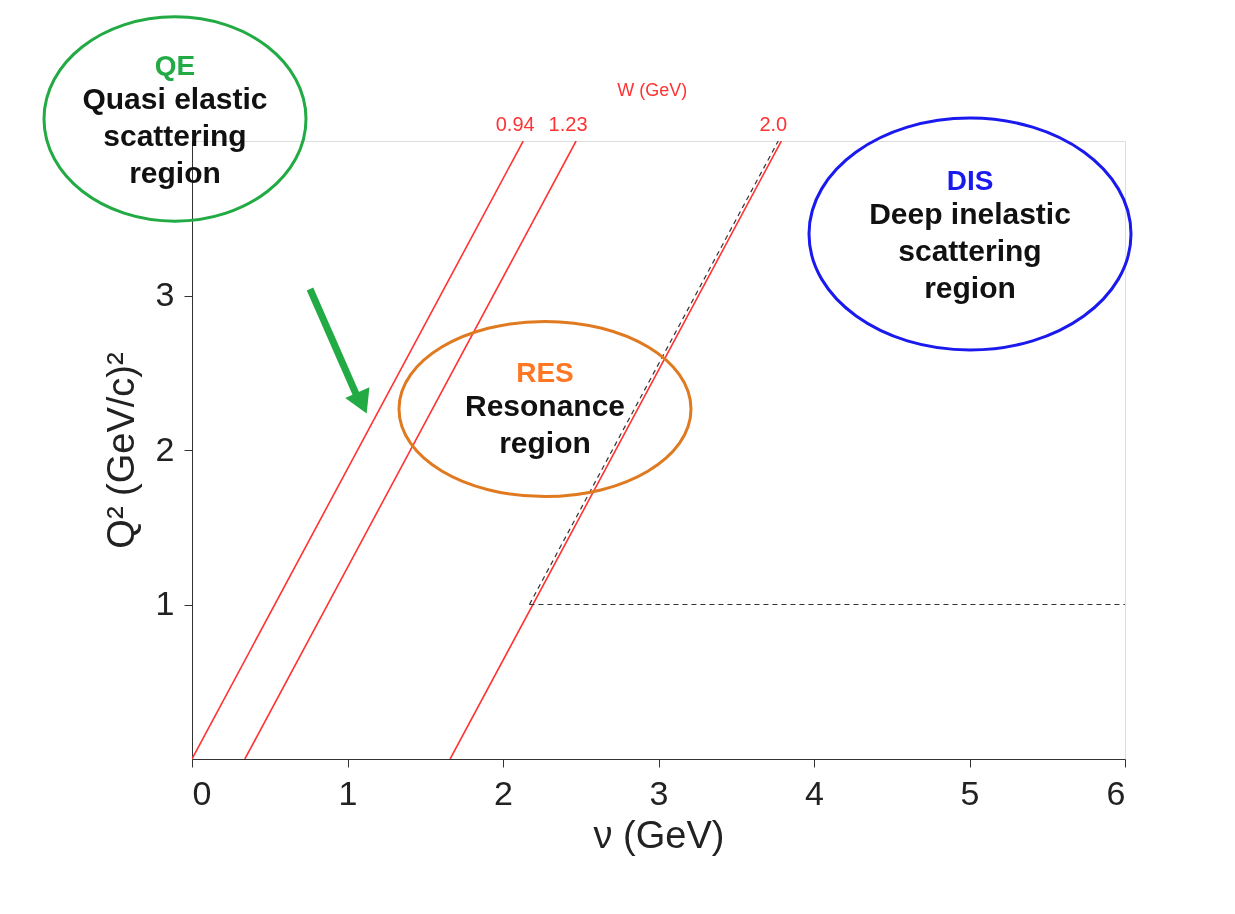 The width and height of the screenshot is (1235, 914). What do you see at coordinates (175, 65) in the screenshot?
I see `text: QE` at bounding box center [175, 65].